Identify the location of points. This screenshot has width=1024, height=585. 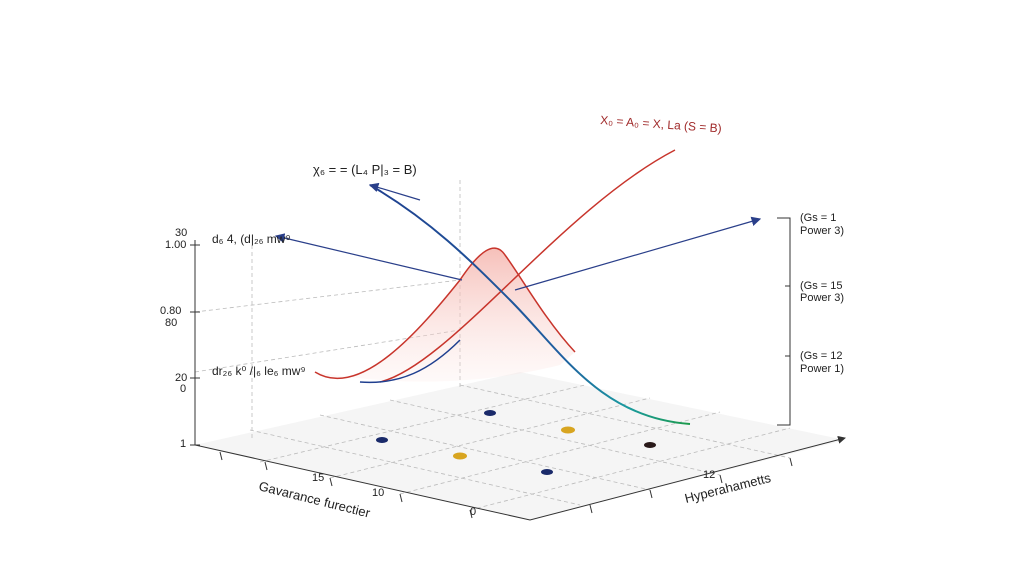
(516, 442).